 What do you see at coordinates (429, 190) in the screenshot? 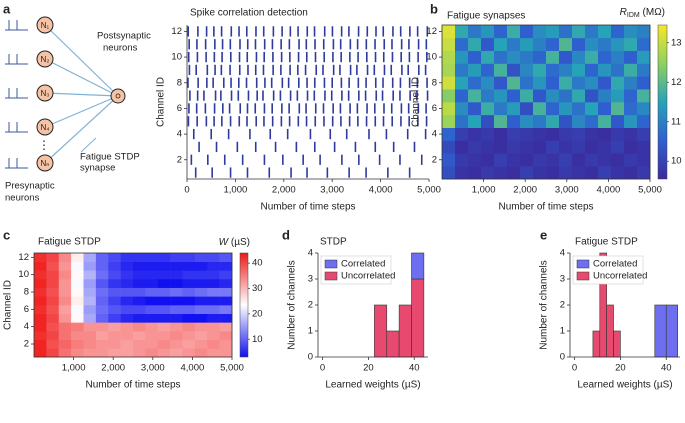
I see `x-tick-label: 5,000` at bounding box center [429, 190].